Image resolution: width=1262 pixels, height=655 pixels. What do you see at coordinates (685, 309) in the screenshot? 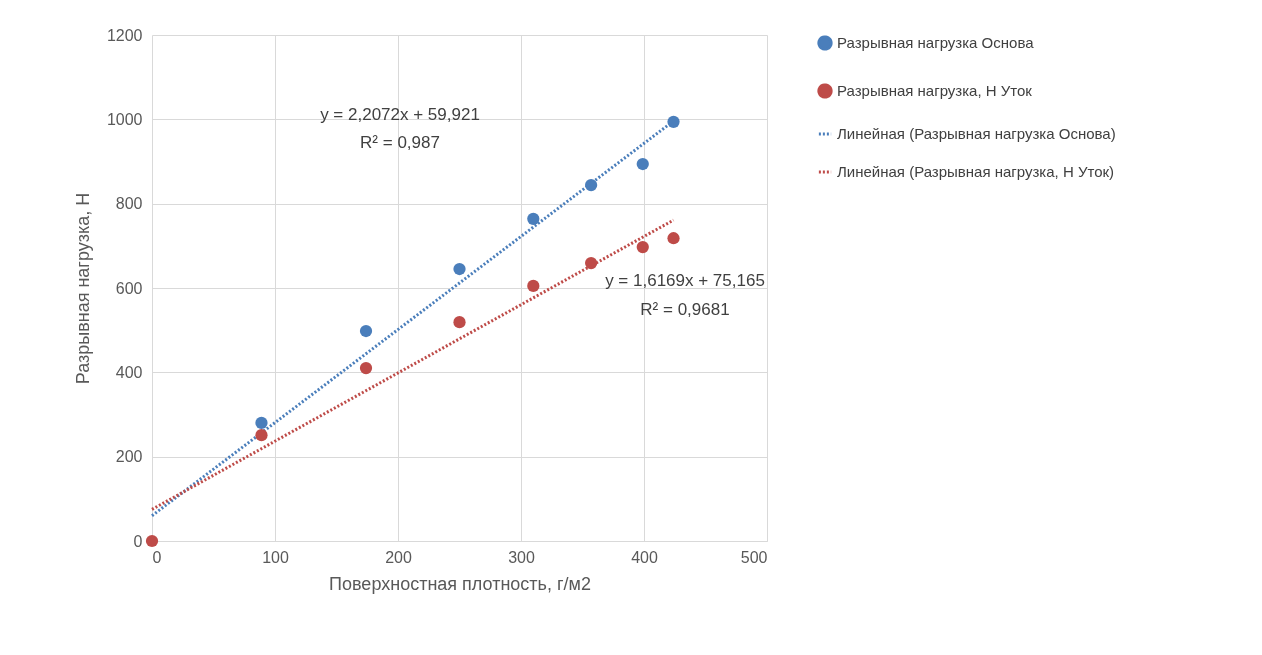
I see `annotation: R² = 0,9681` at bounding box center [685, 309].